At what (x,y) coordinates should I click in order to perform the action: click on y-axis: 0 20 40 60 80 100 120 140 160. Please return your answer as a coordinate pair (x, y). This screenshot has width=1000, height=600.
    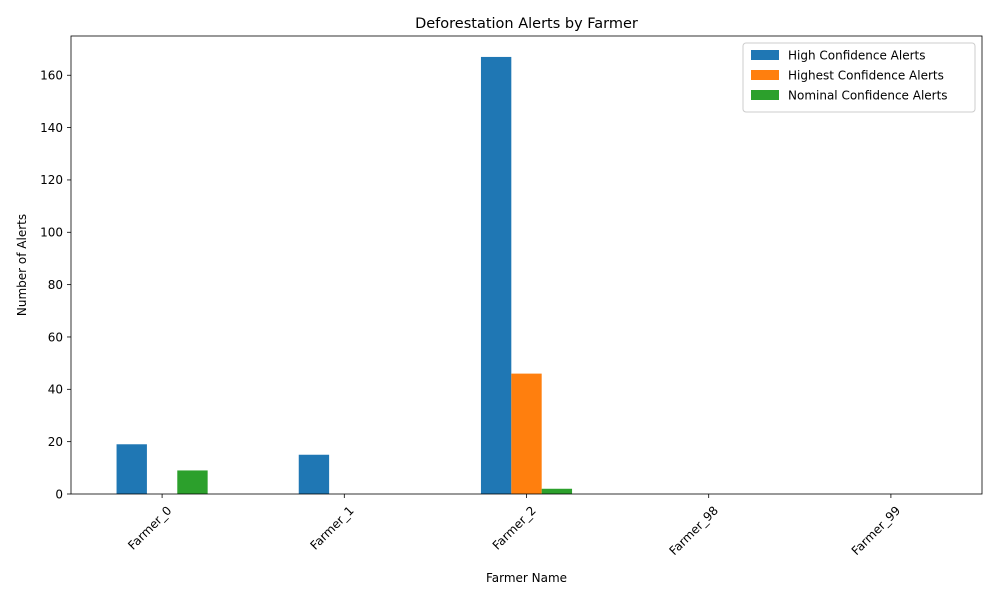
    Looking at the image, I should click on (55, 285).